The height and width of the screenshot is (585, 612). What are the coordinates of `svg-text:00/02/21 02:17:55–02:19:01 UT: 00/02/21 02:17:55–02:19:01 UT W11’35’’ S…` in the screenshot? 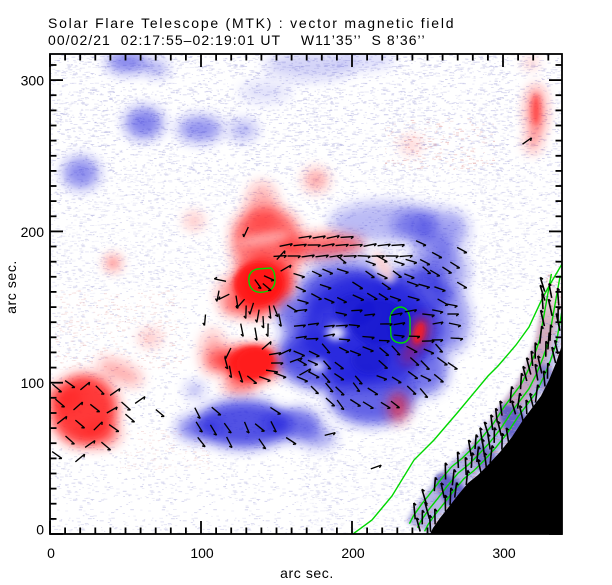 It's located at (237, 40).